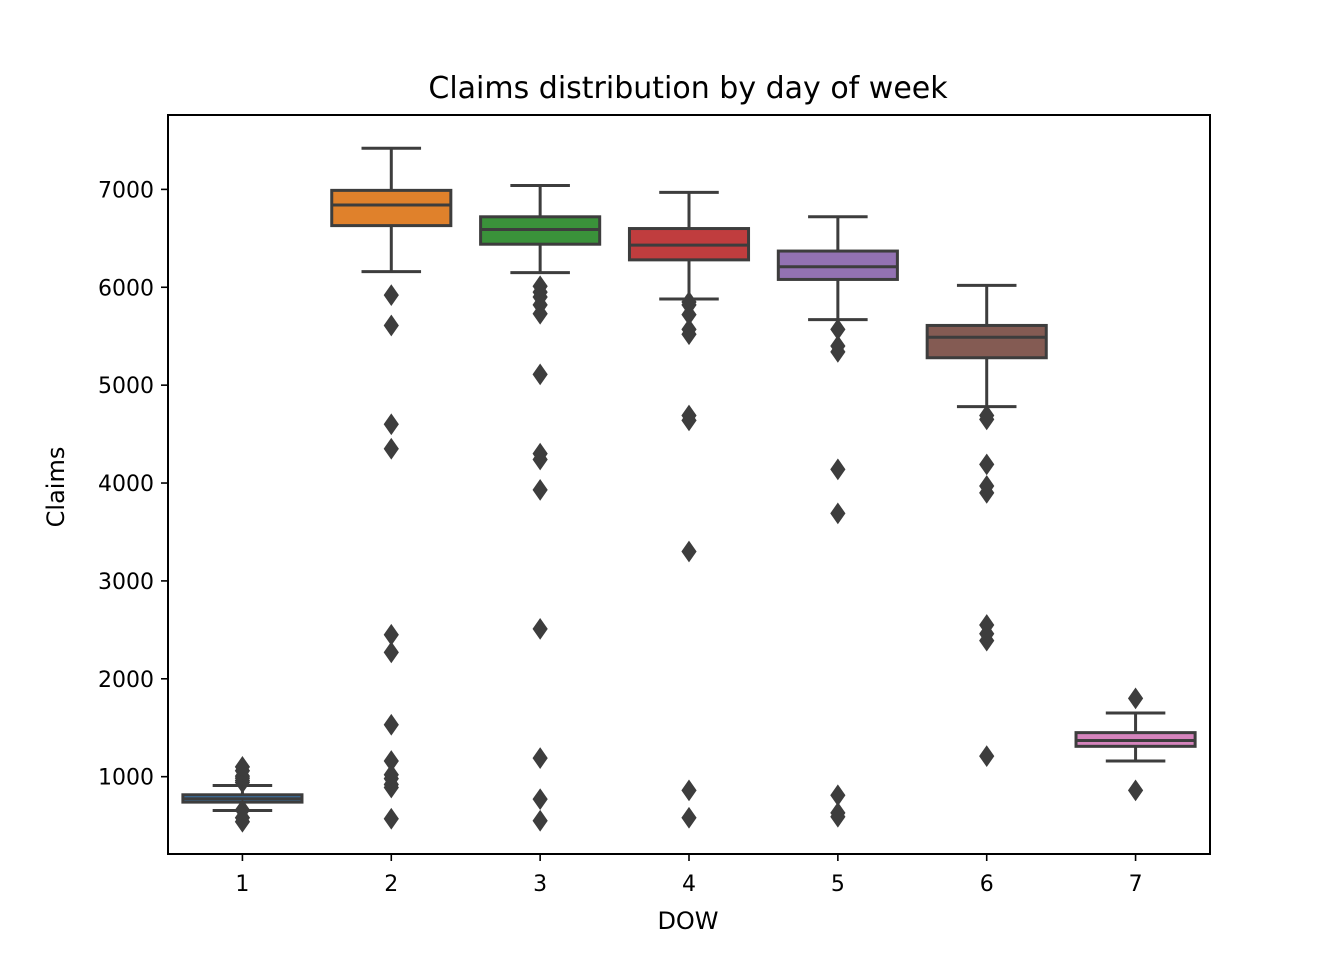  What do you see at coordinates (126, 484) in the screenshot?
I see `y-tick-label: 4000` at bounding box center [126, 484].